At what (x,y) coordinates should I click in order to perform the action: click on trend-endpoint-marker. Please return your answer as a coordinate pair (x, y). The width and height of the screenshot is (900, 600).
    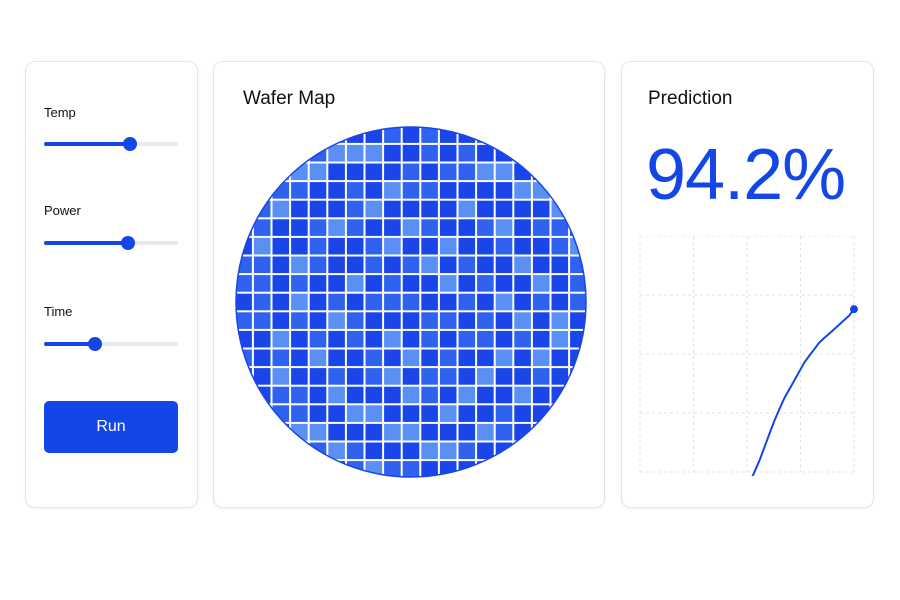
    Looking at the image, I should click on (854, 309).